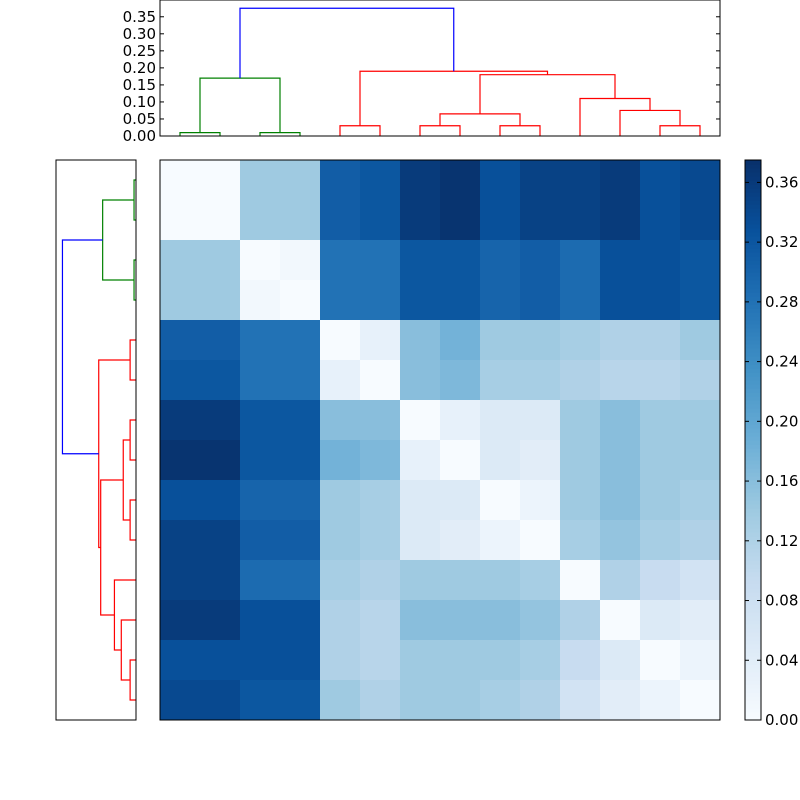  I want to click on heatmap-cell-r6-c13, so click(700, 420).